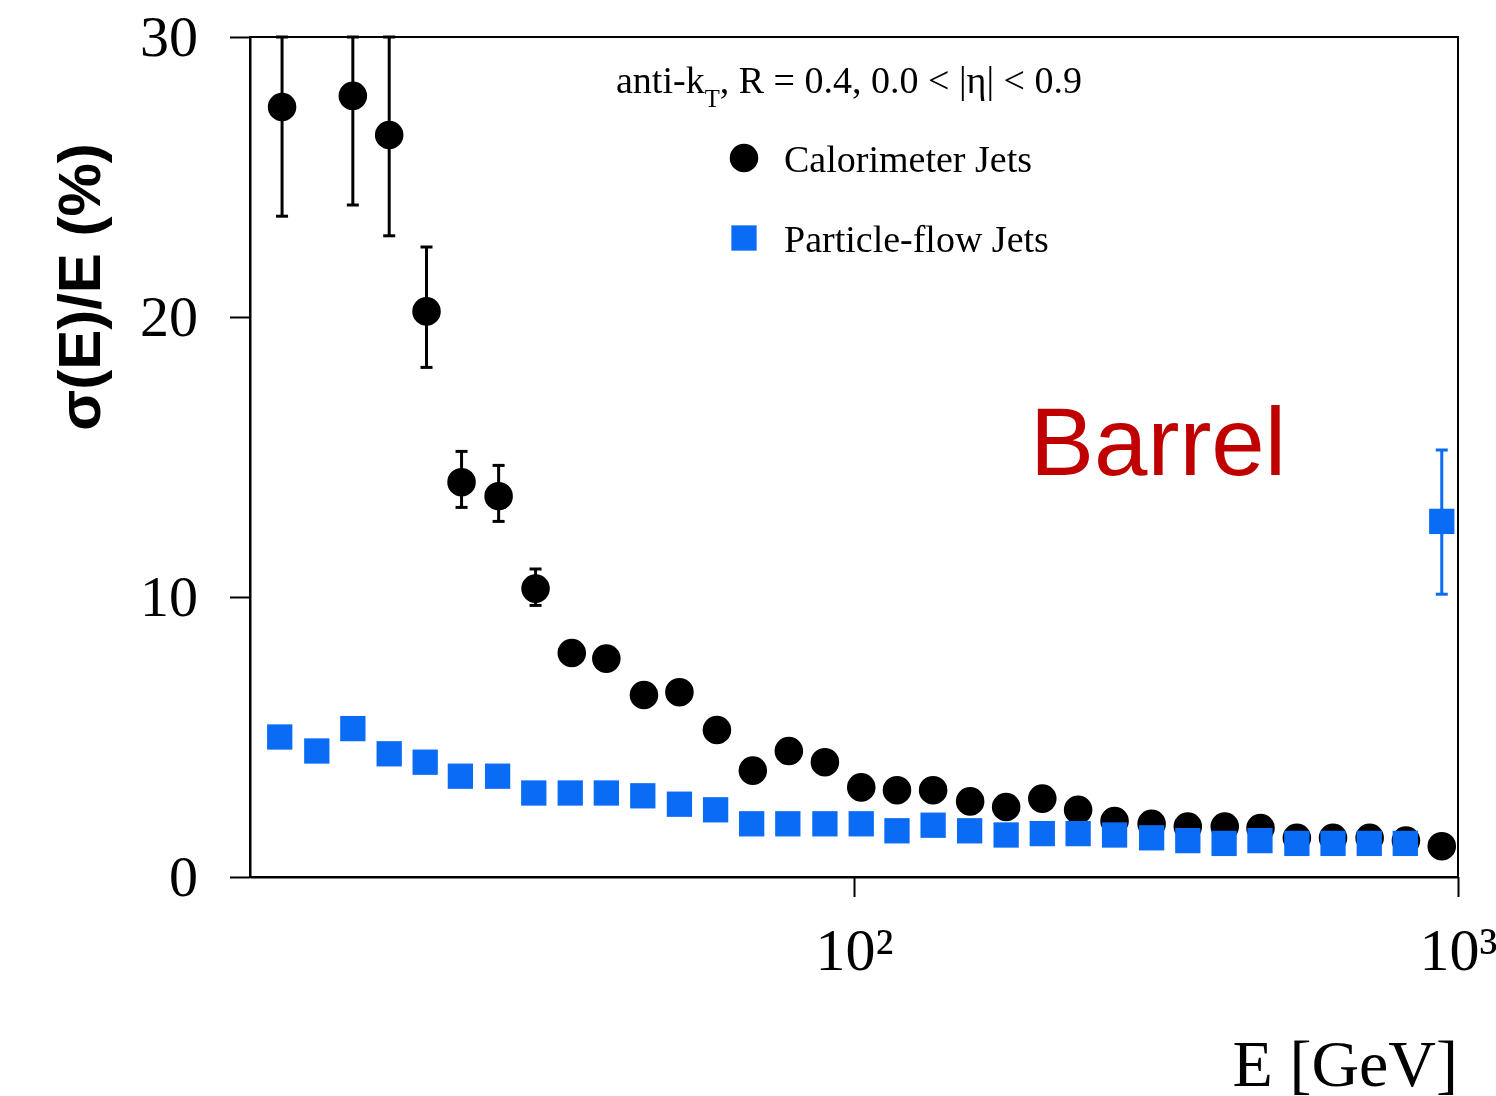  Describe the element at coordinates (916, 239) in the screenshot. I see `legend-label: Particle-flow Jets` at that location.